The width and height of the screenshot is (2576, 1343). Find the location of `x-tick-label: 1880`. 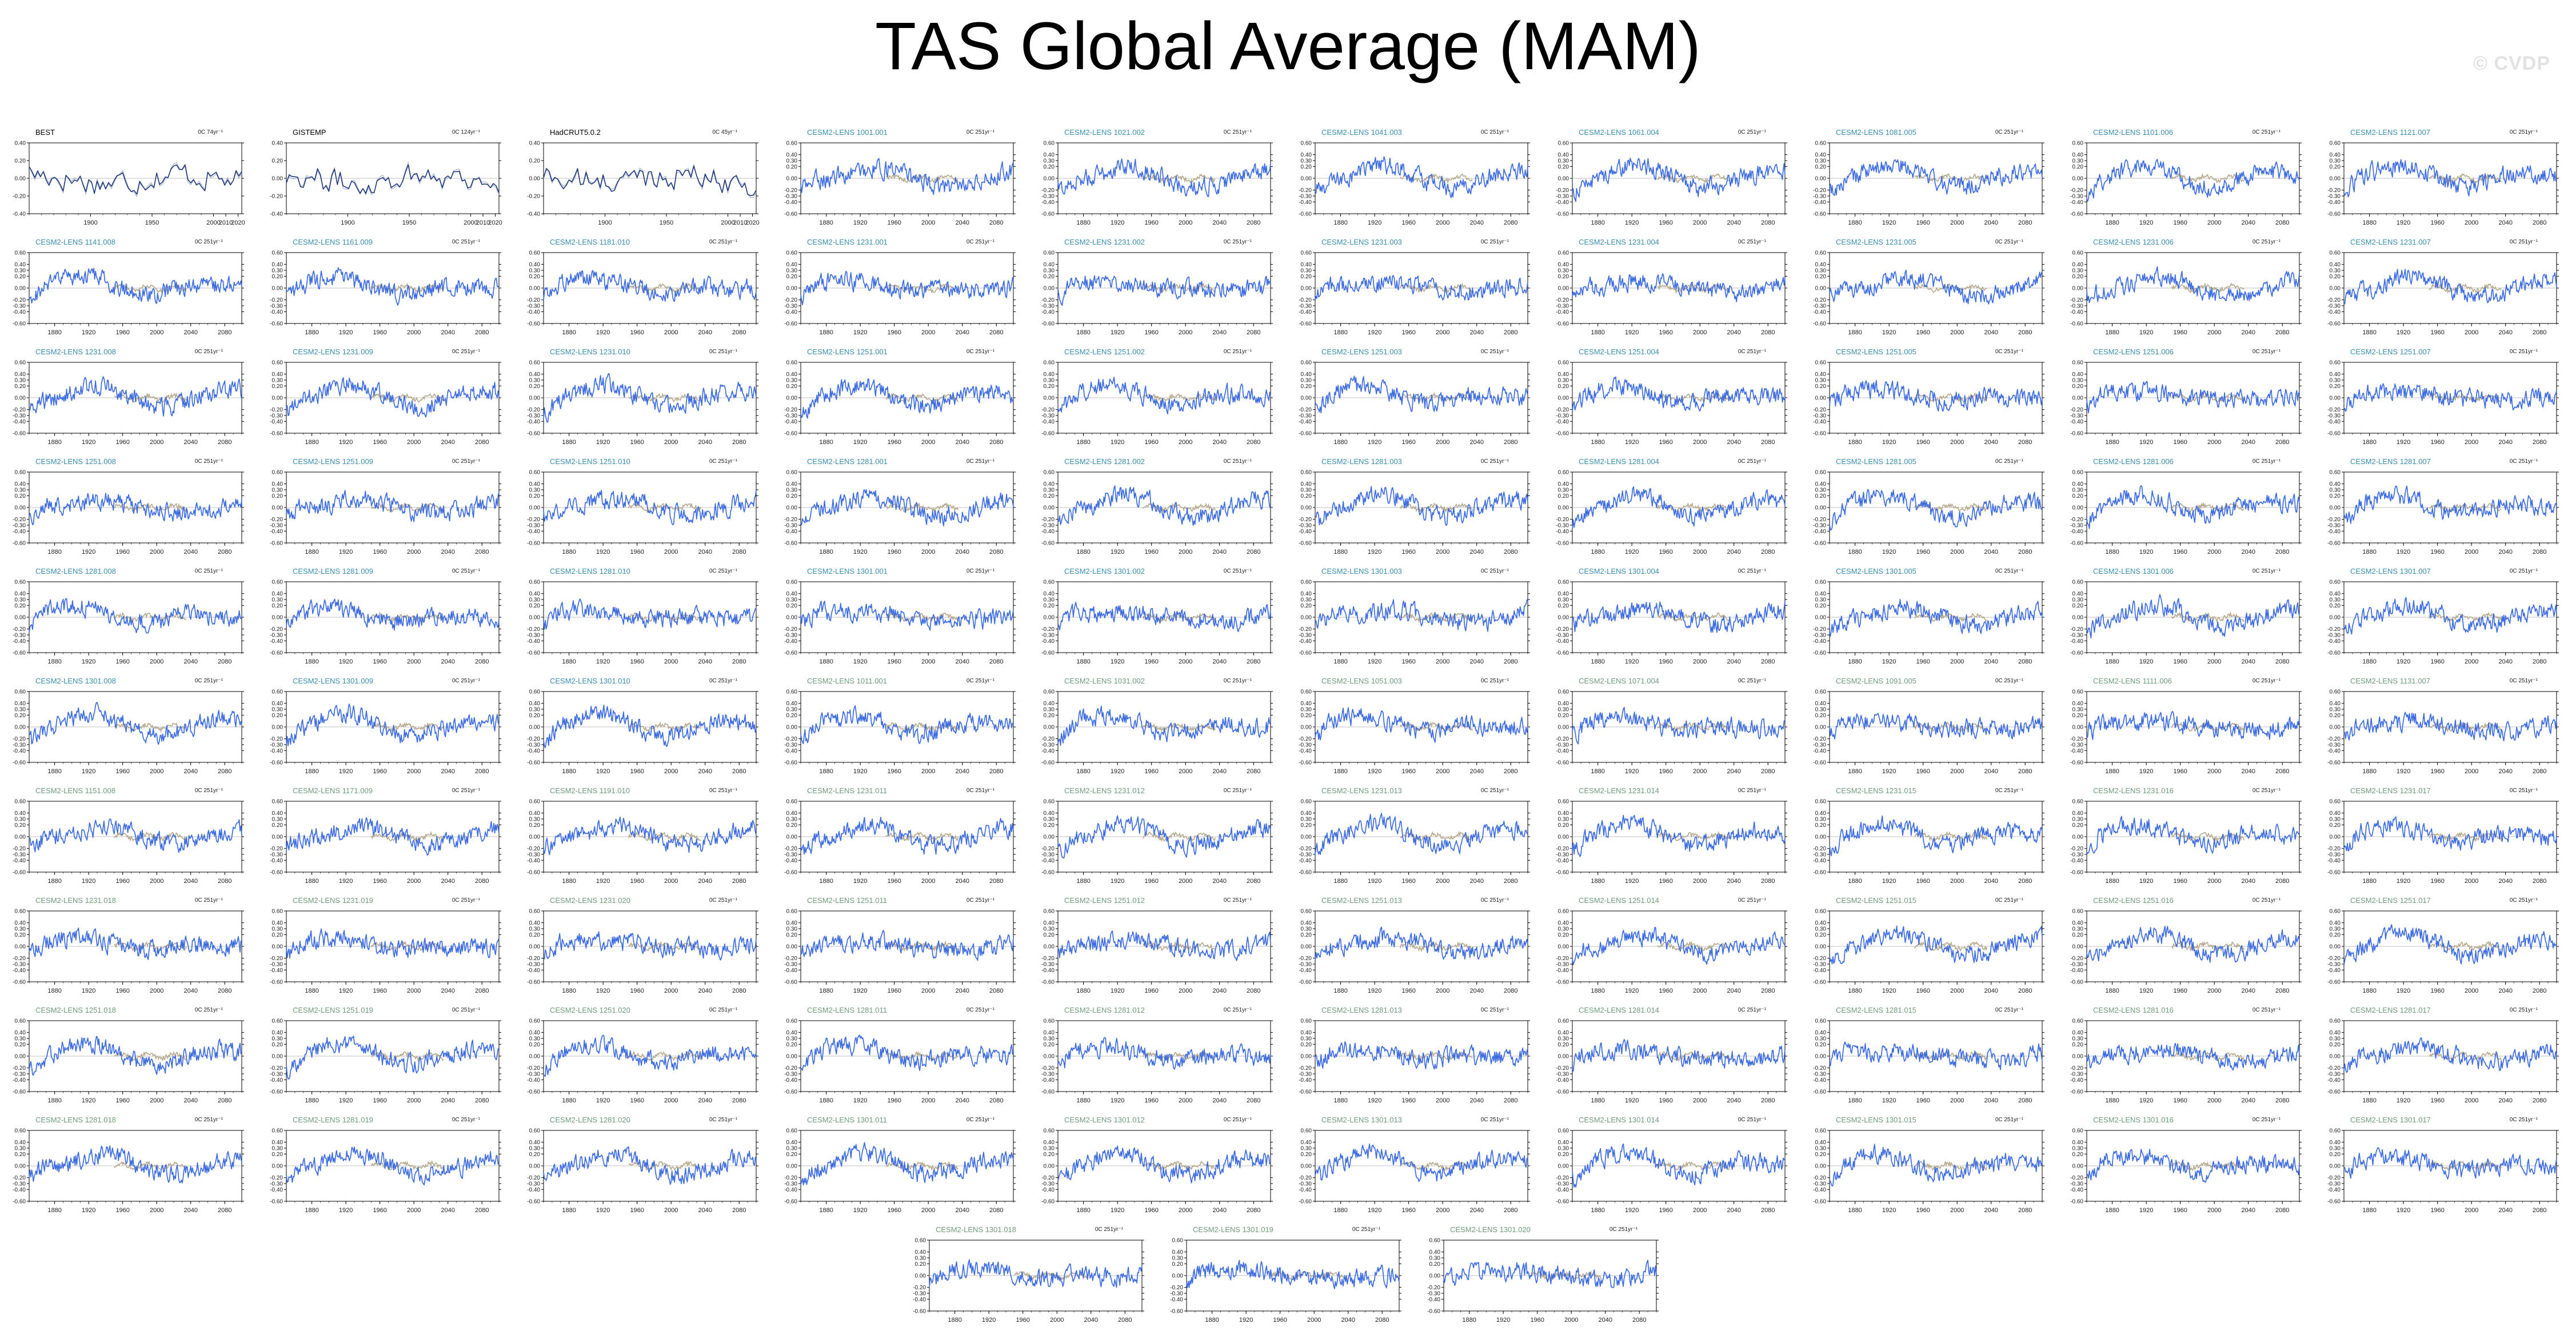

x-tick-label: 1880 is located at coordinates (1340, 661).